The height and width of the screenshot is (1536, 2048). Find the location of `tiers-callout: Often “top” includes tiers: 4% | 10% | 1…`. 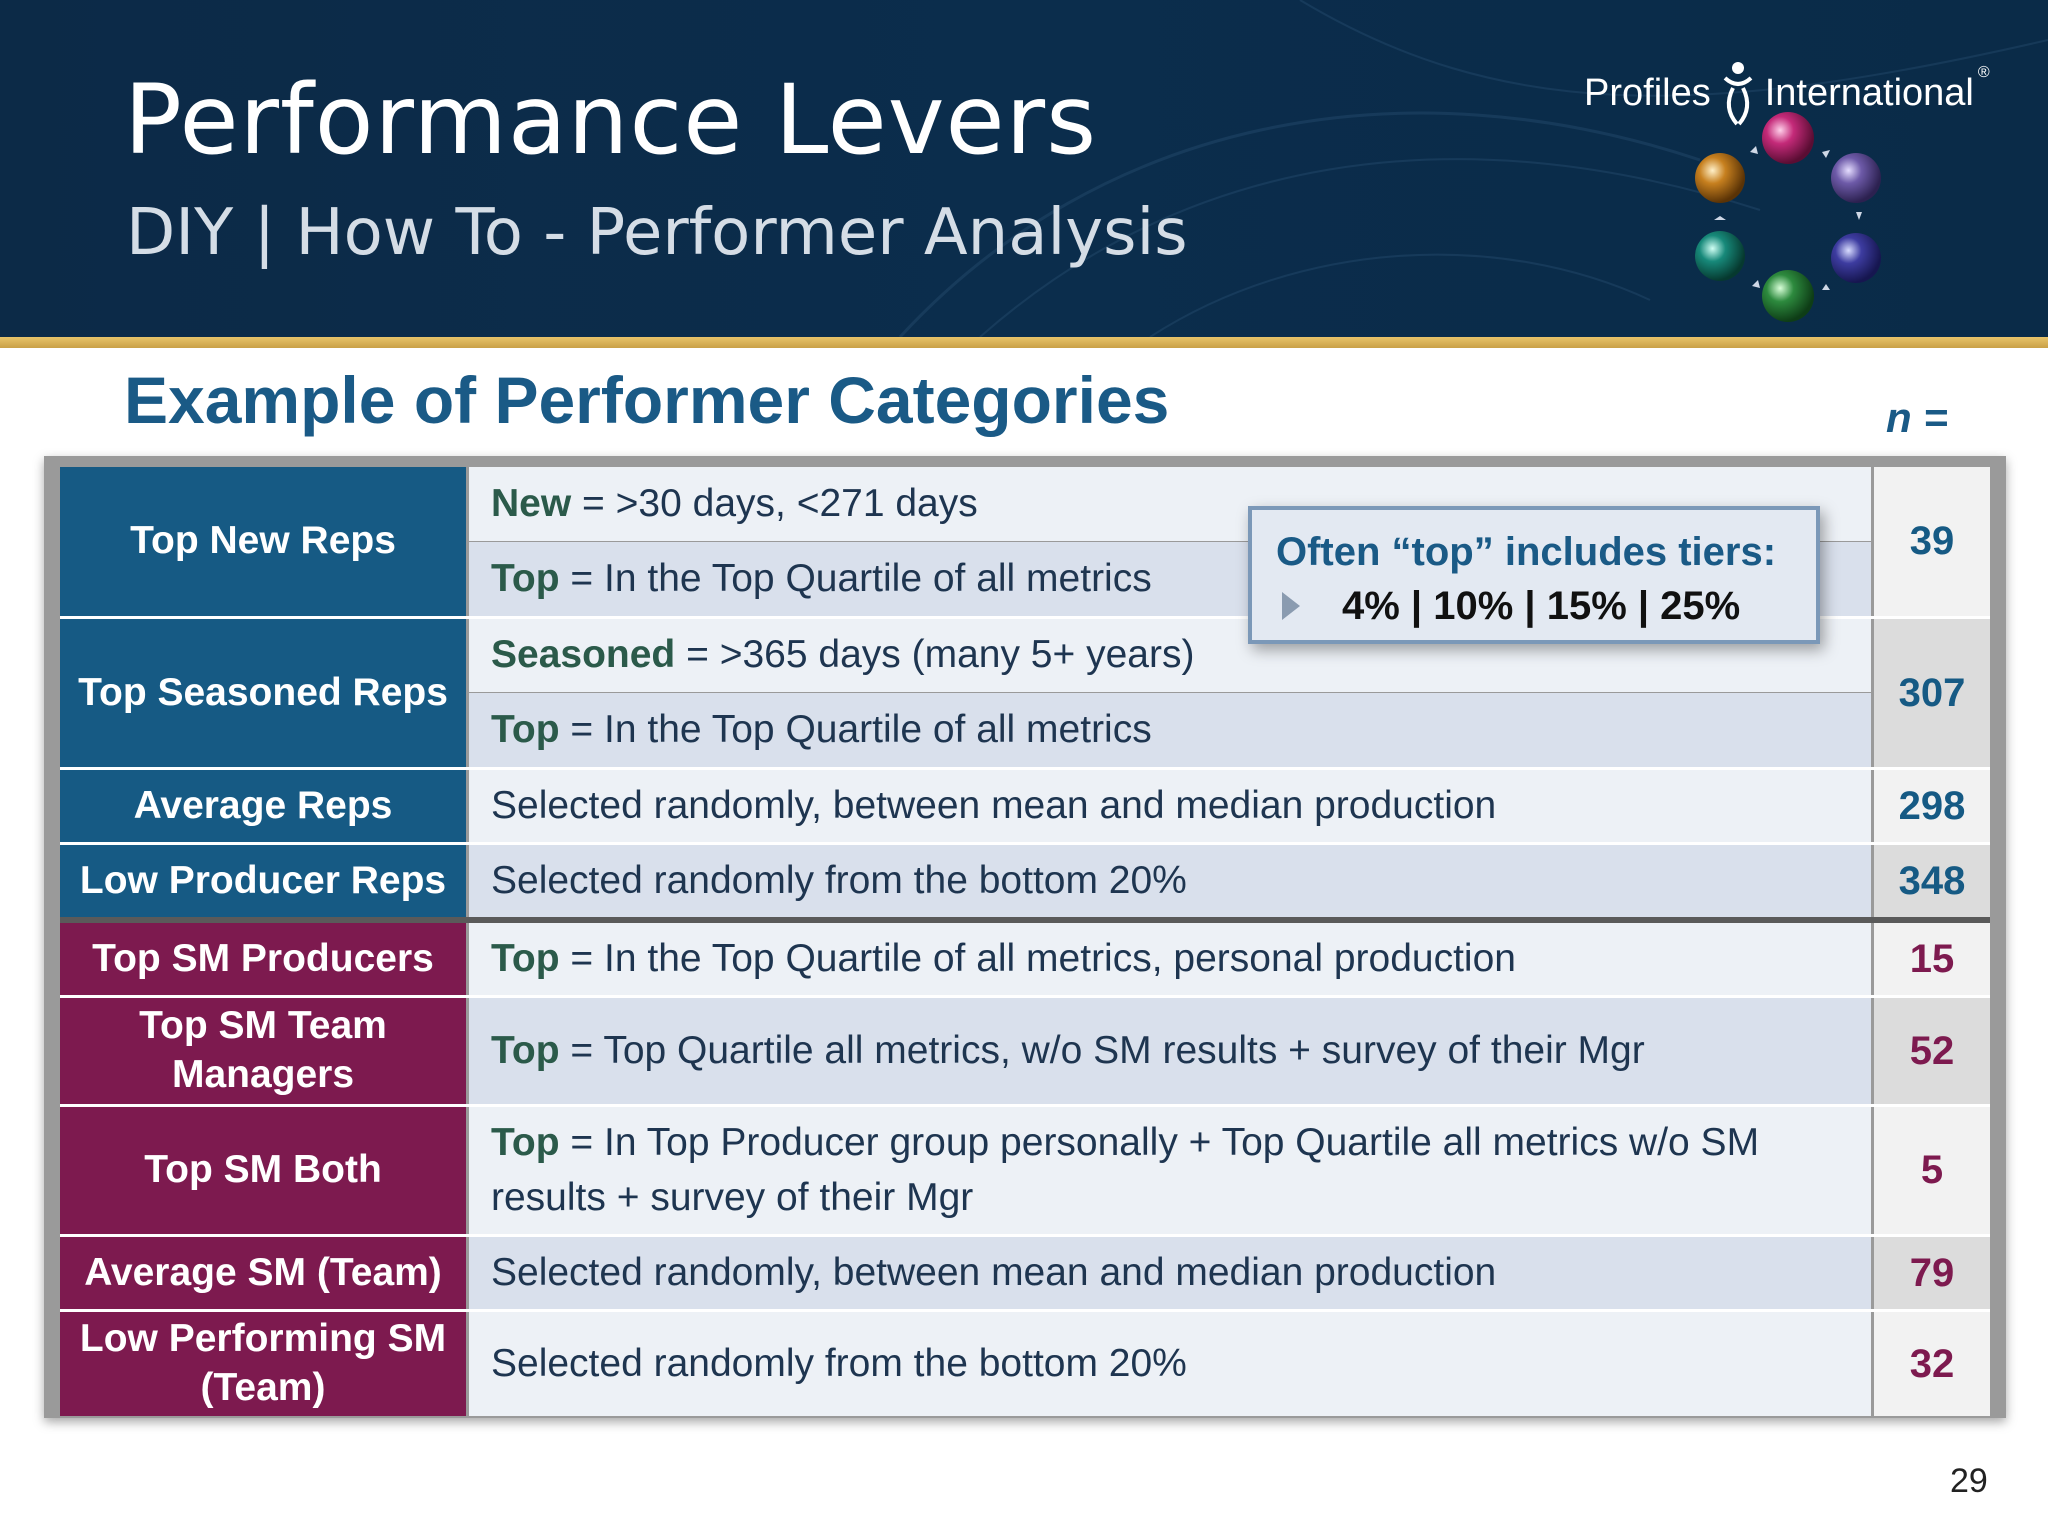

tiers-callout: Often “top” includes tiers: 4% | 10% | 1… is located at coordinates (1534, 575).